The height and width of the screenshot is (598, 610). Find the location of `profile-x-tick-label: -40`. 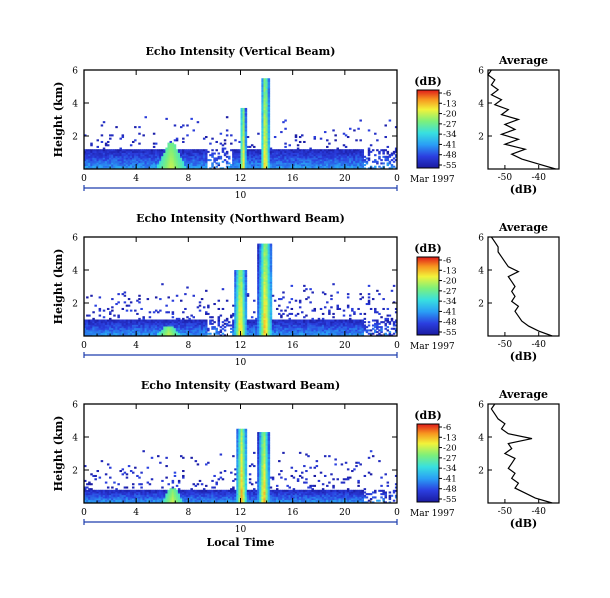

profile-x-tick-label: -40 is located at coordinates (538, 345).